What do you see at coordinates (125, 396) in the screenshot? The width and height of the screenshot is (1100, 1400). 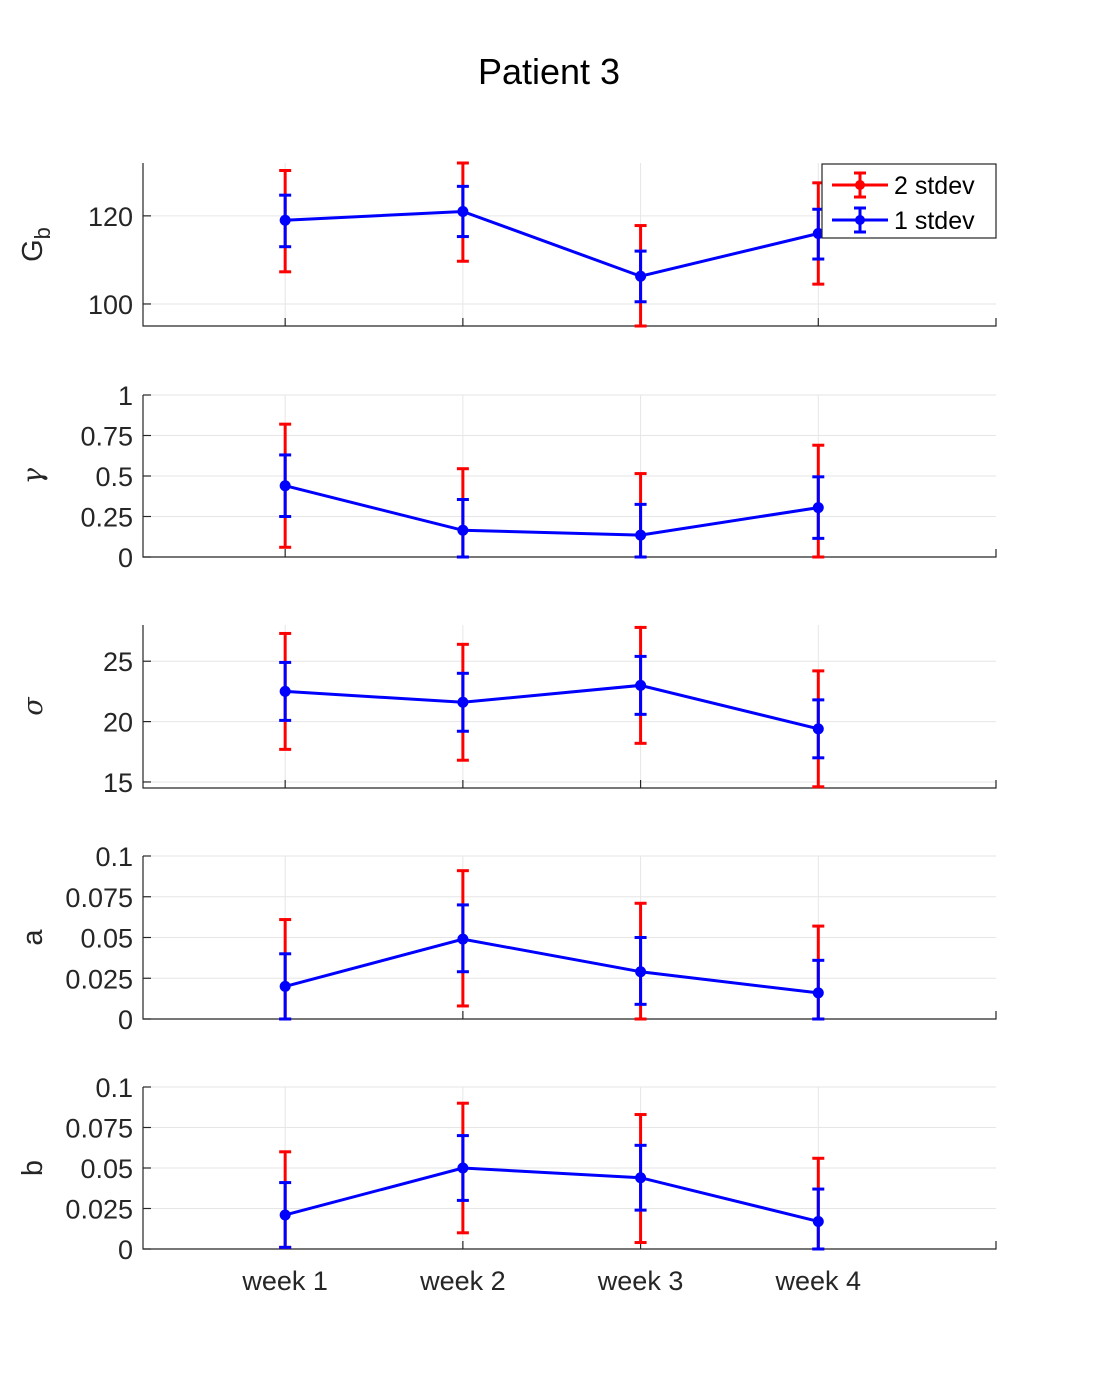 I see `y-tick-label: 1` at bounding box center [125, 396].